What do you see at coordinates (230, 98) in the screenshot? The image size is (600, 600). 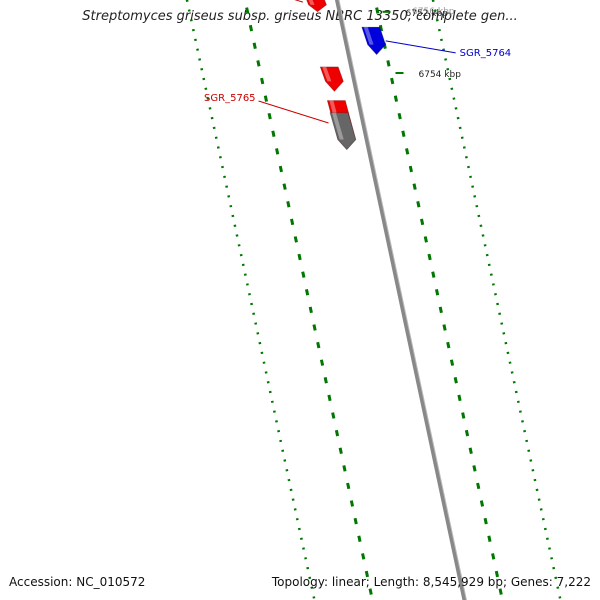 I see `gene-label-SGR_5765: SGR_5765` at bounding box center [230, 98].